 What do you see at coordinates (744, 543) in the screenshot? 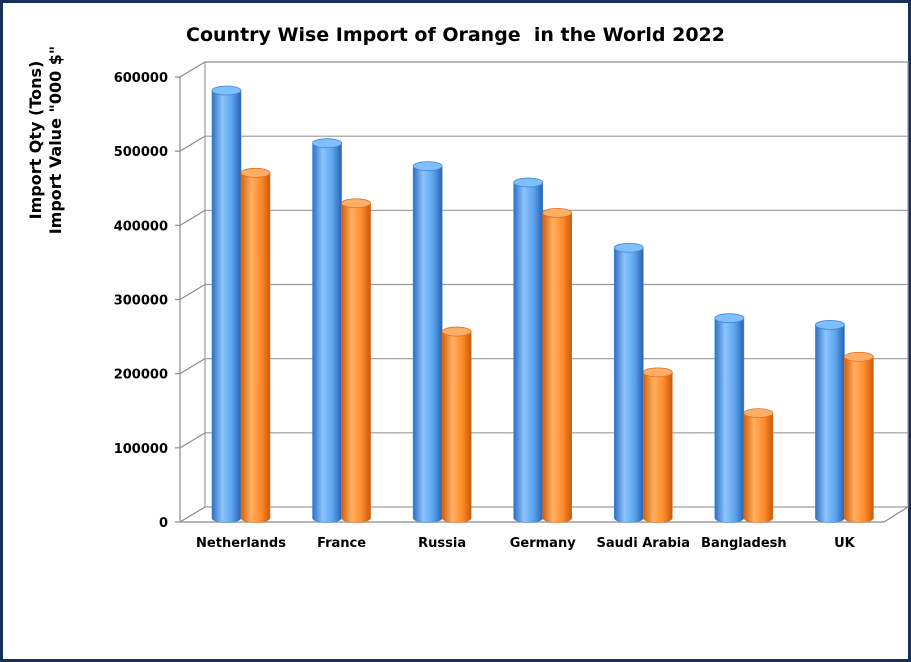
I see `x-tick-label: Bangladesh` at bounding box center [744, 543].